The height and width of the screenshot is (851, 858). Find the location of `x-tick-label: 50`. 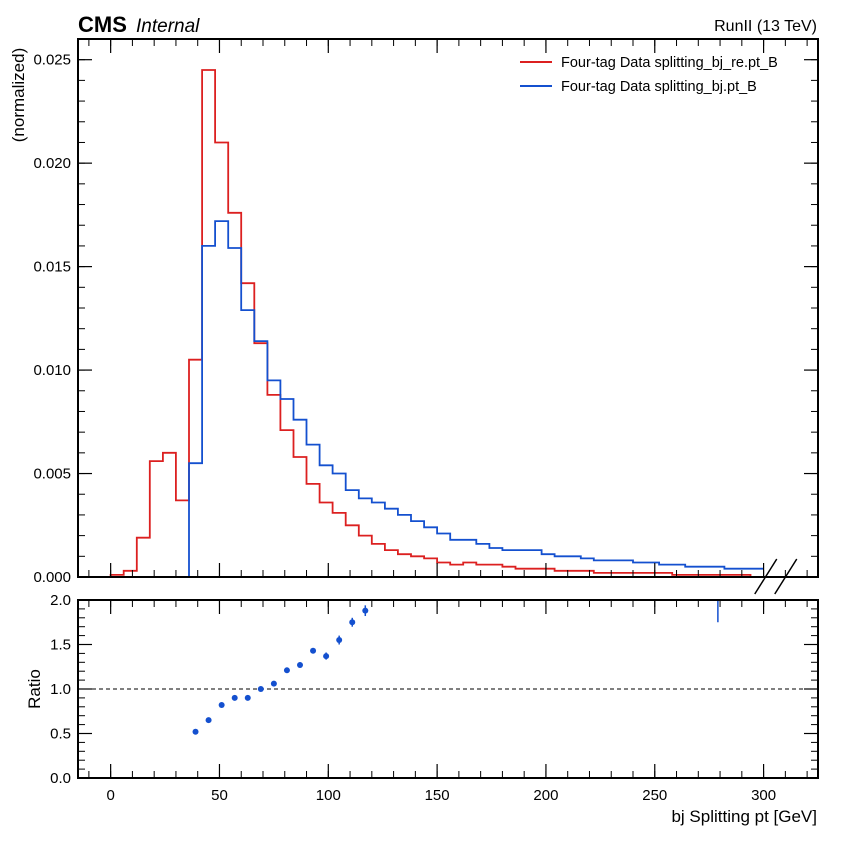

x-tick-label: 50 is located at coordinates (219, 795).